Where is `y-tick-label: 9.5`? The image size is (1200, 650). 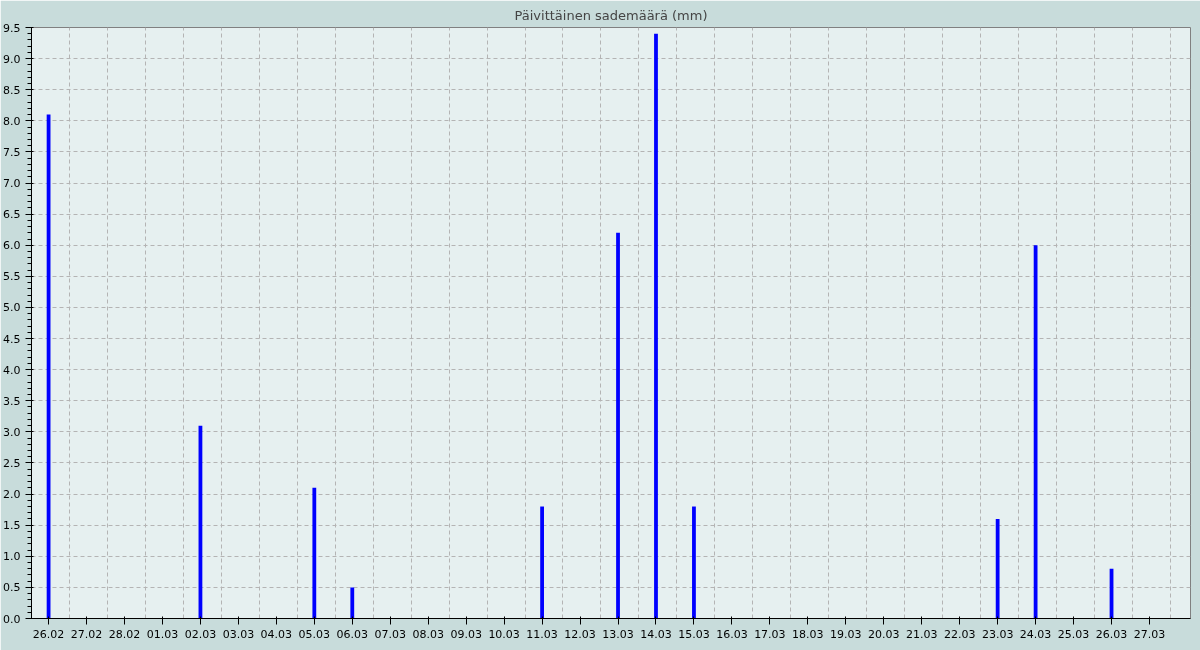 y-tick-label: 9.5 is located at coordinates (12, 28).